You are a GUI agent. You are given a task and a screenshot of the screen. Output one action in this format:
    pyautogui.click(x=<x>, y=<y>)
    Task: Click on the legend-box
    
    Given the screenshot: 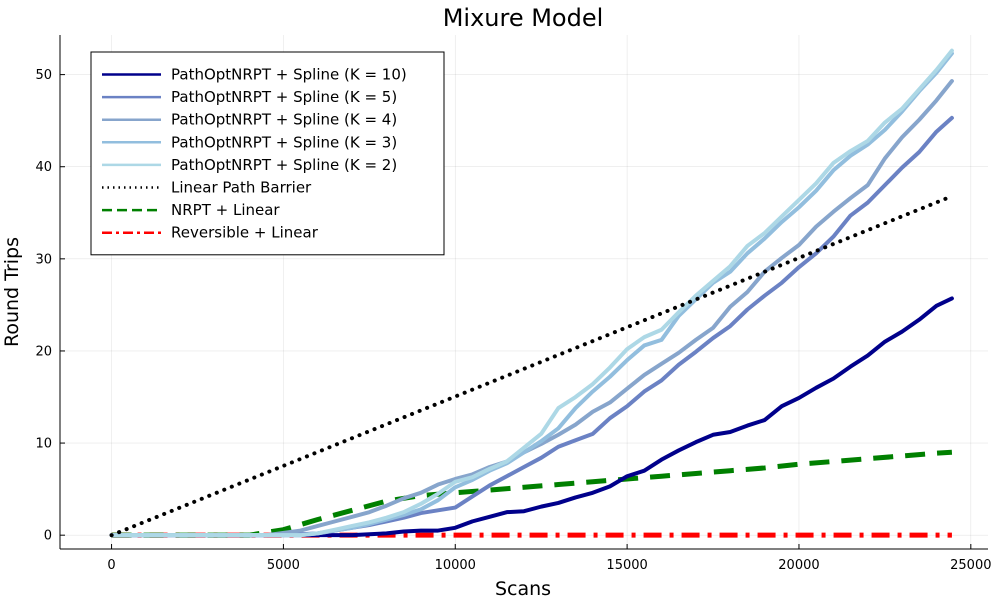 What is the action you would take?
    pyautogui.click(x=267, y=153)
    